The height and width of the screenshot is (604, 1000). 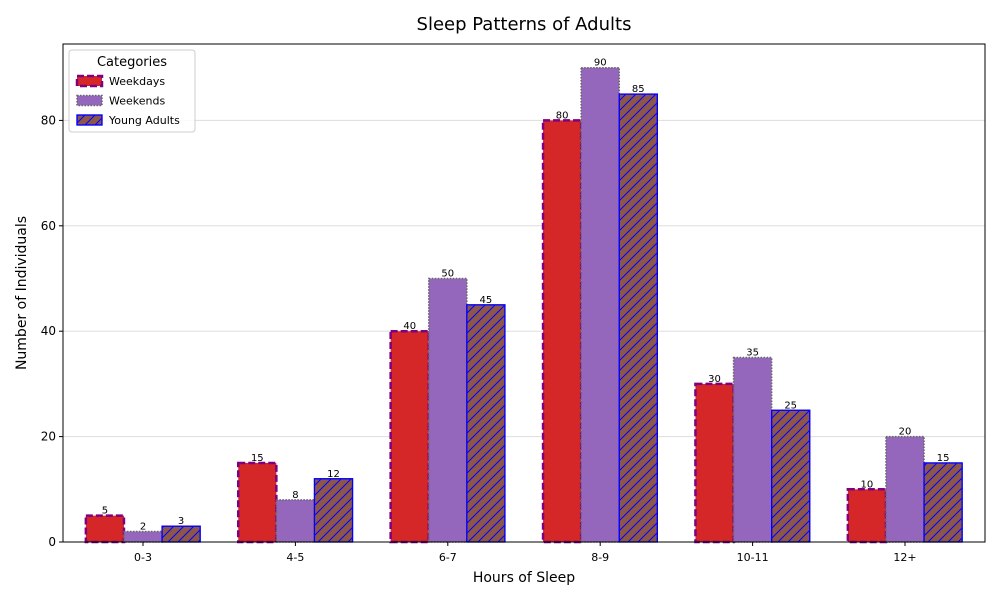 What do you see at coordinates (600, 63) in the screenshot?
I see `data-label: 90` at bounding box center [600, 63].